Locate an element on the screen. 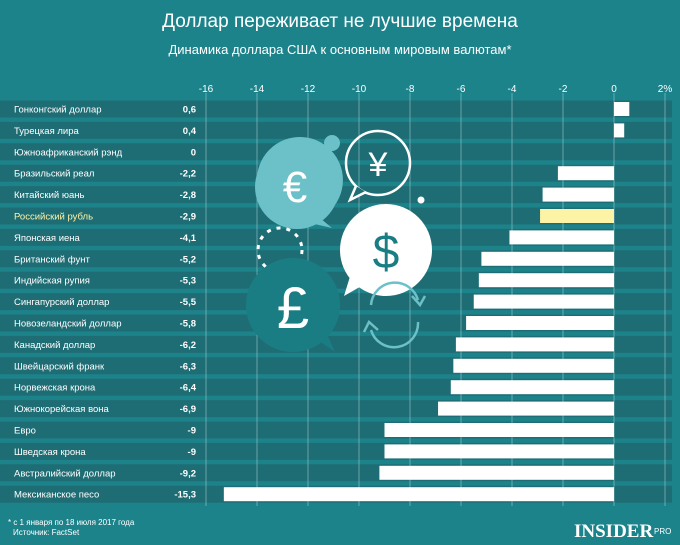 This screenshot has width=680, height=545. value-label: -2,9 is located at coordinates (188, 217).